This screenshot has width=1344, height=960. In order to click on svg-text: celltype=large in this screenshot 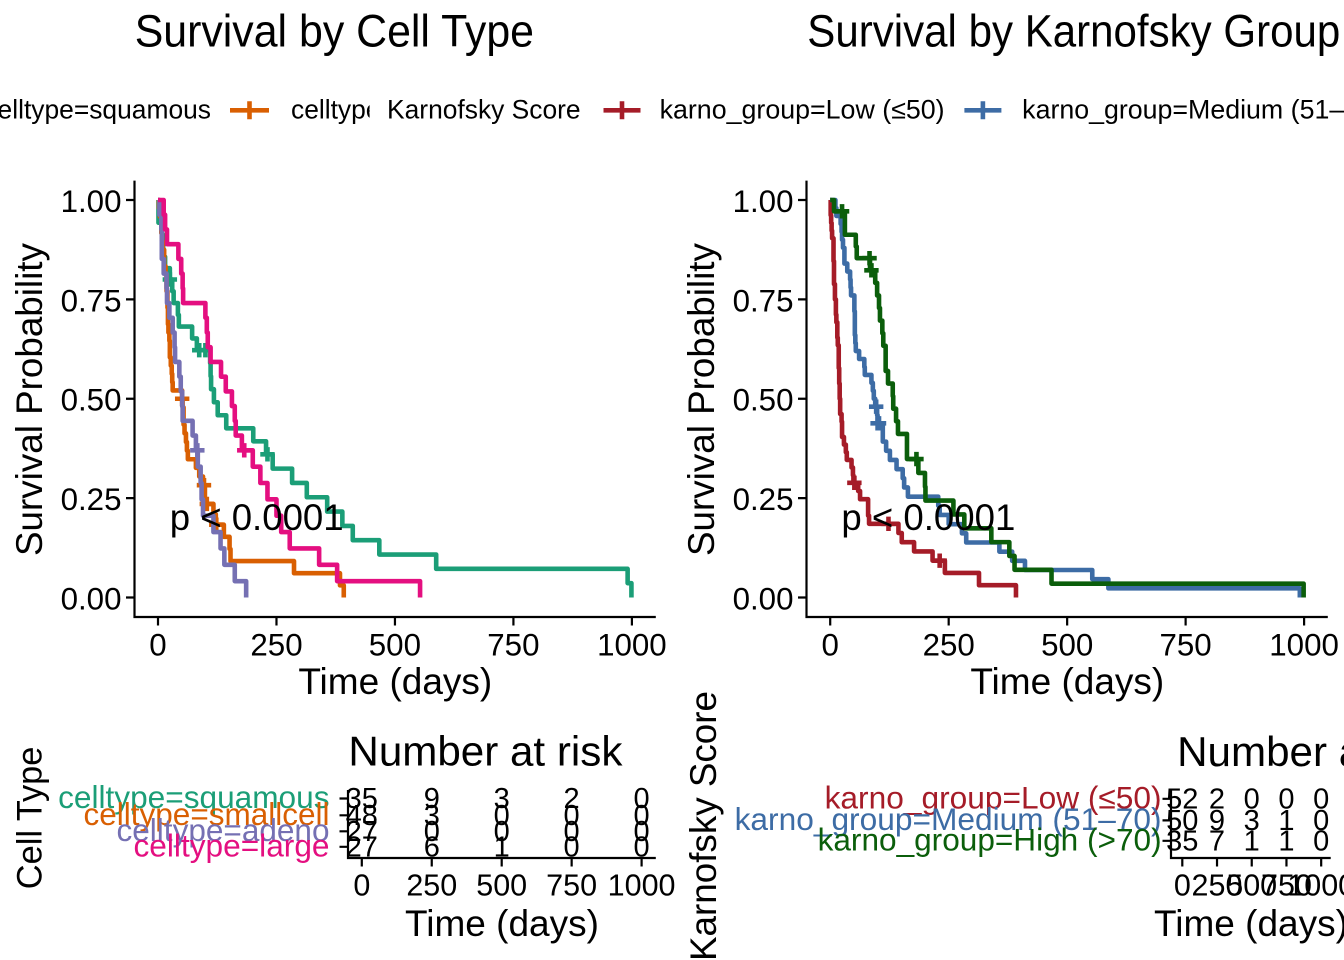, I will do `click(232, 846)`.